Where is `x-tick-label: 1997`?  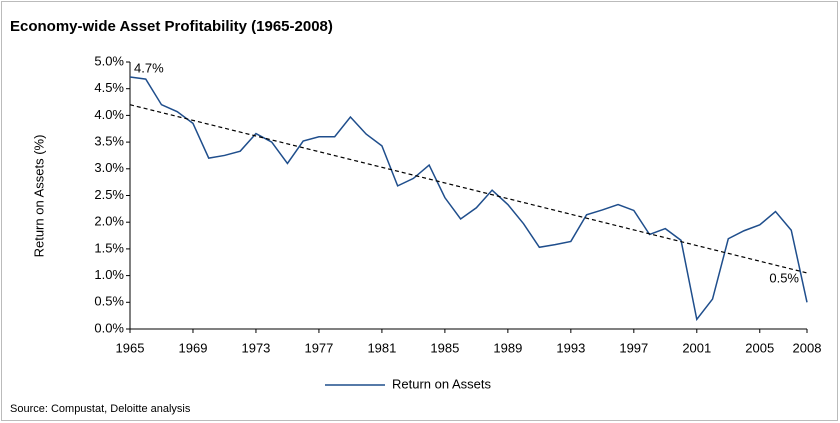 x-tick-label: 1997 is located at coordinates (633, 347).